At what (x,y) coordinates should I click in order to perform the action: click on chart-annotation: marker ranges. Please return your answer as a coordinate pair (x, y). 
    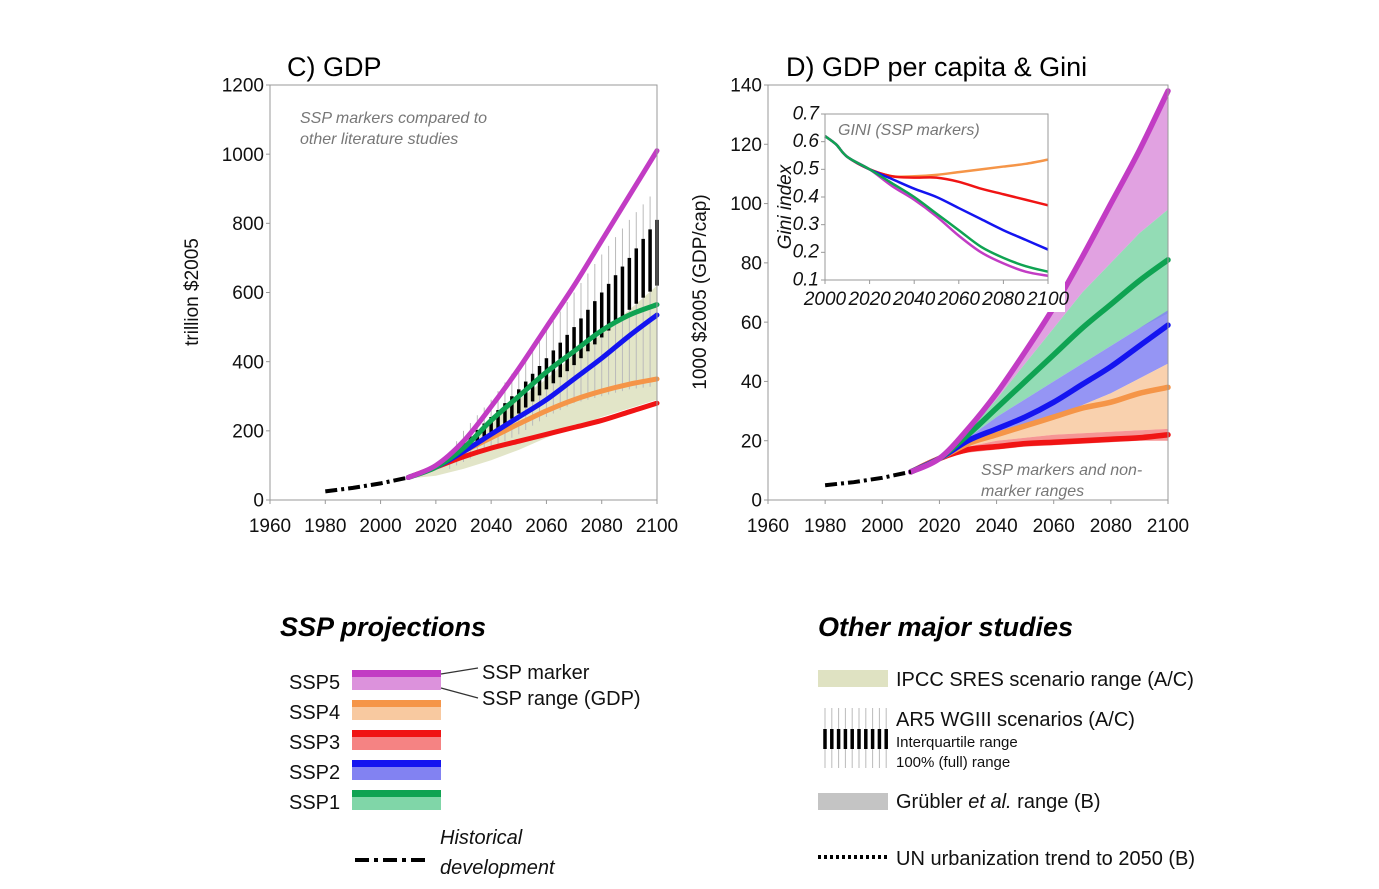
    Looking at the image, I should click on (1032, 491).